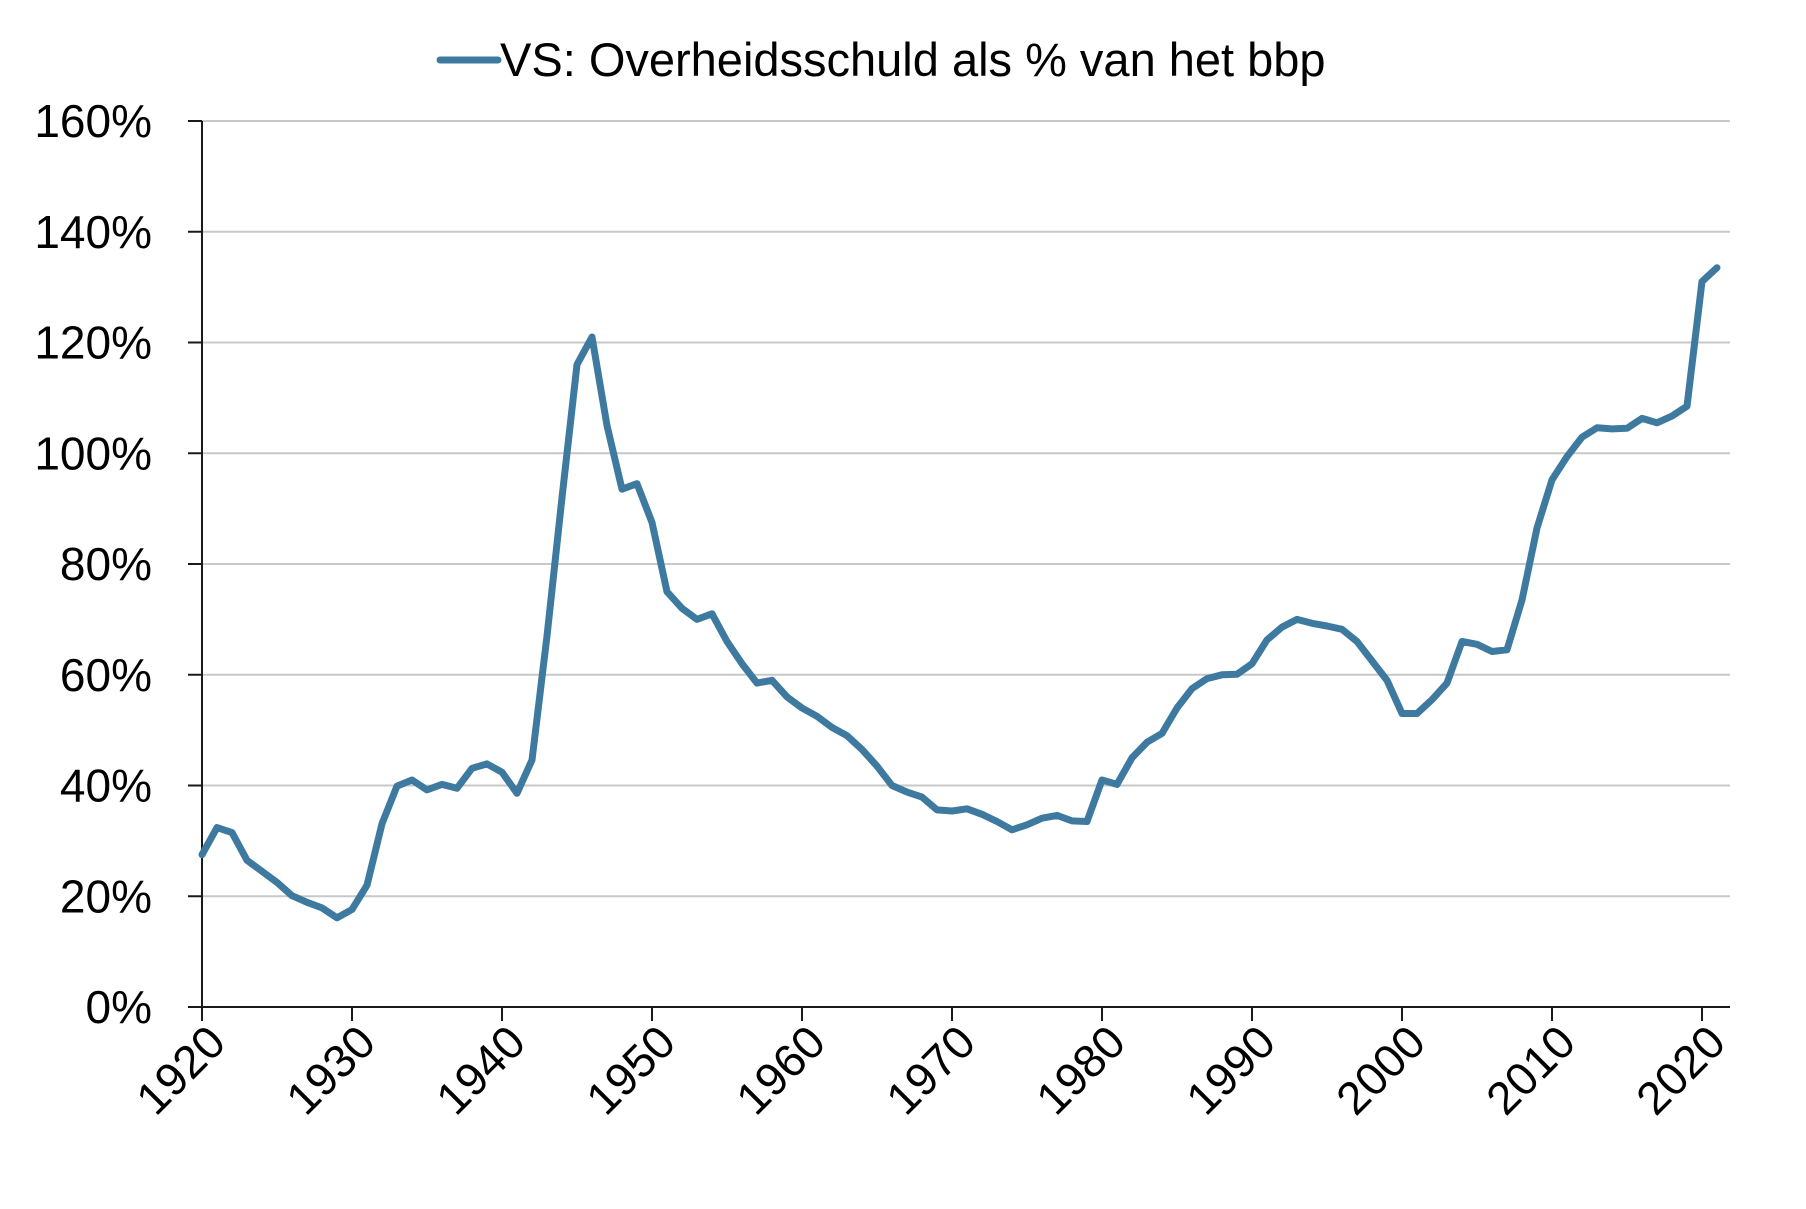 This screenshot has height=1209, width=1806. What do you see at coordinates (630, 1069) in the screenshot?
I see `x-tick-label: 1950` at bounding box center [630, 1069].